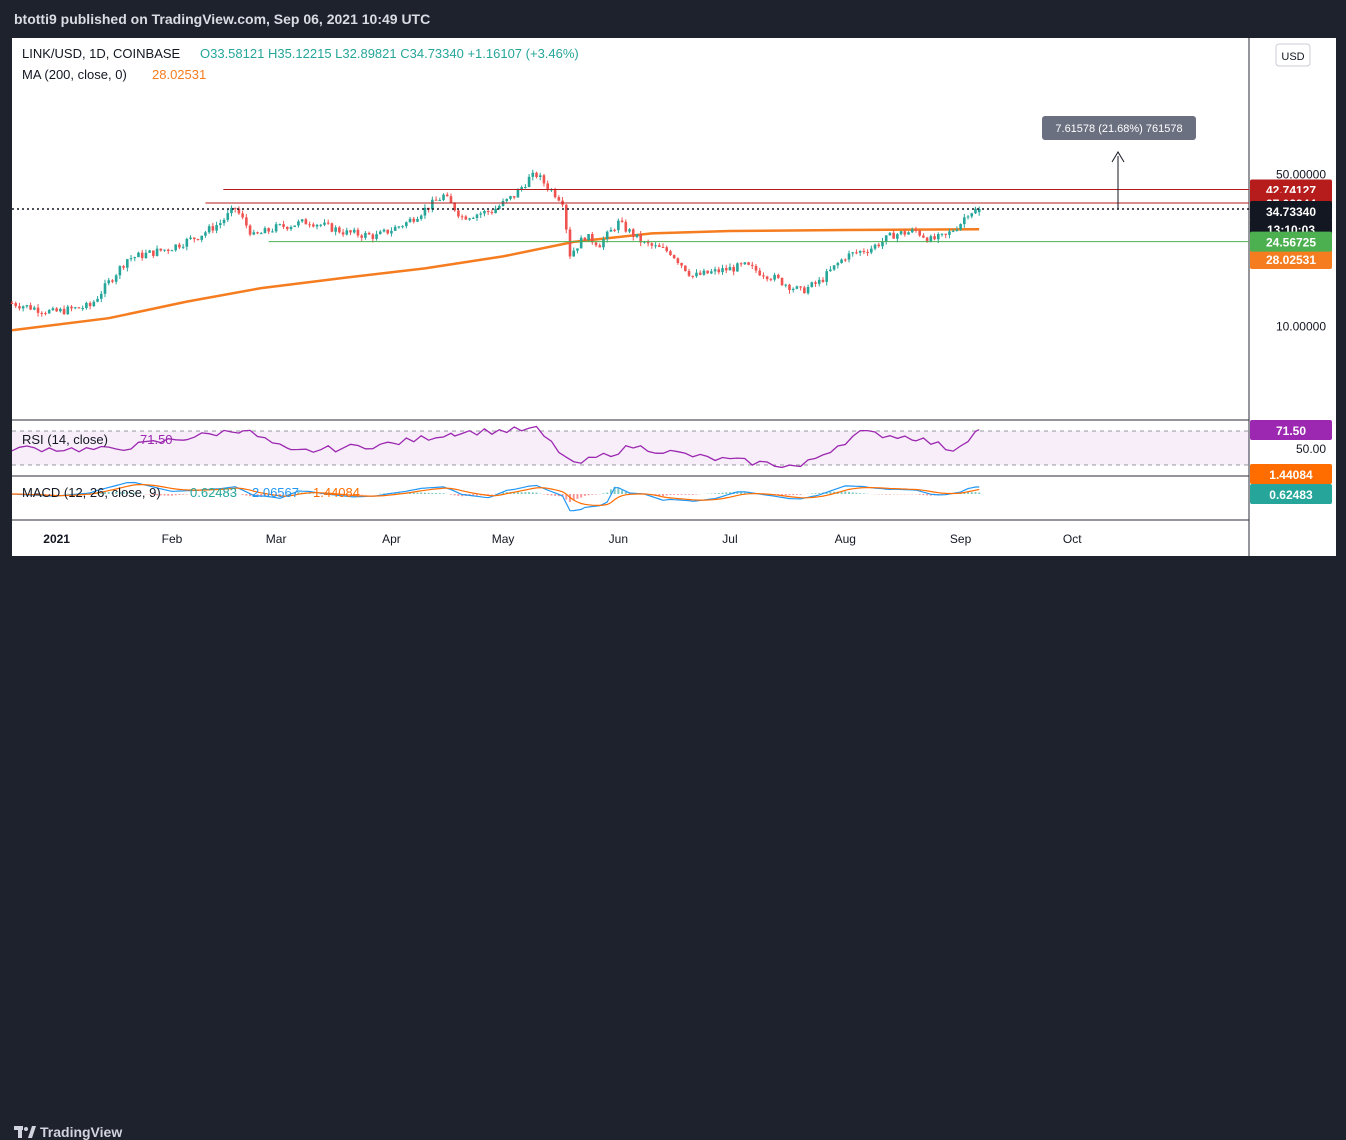 This screenshot has height=1140, width=1346. What do you see at coordinates (495, 447) in the screenshot?
I see `rsi-line` at bounding box center [495, 447].